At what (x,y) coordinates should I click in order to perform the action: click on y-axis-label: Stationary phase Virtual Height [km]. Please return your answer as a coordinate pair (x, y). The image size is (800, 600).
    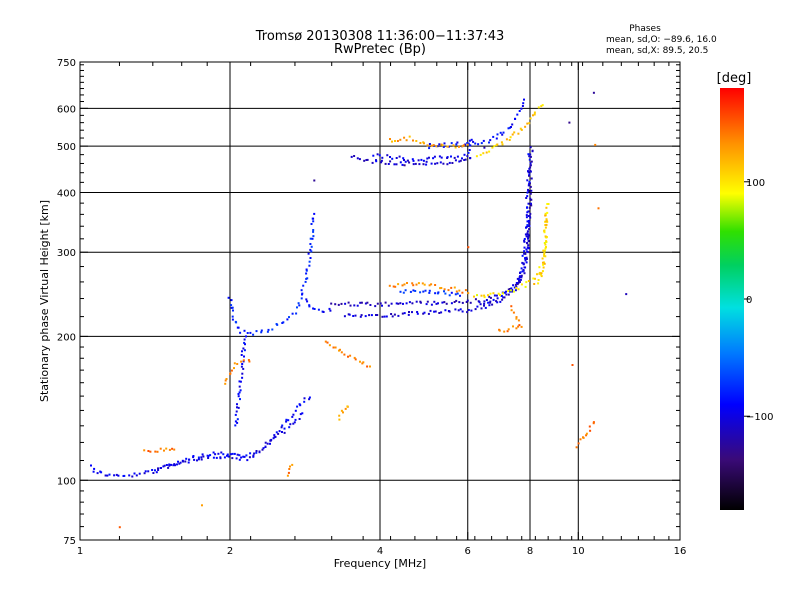
    Looking at the image, I should click on (44, 301).